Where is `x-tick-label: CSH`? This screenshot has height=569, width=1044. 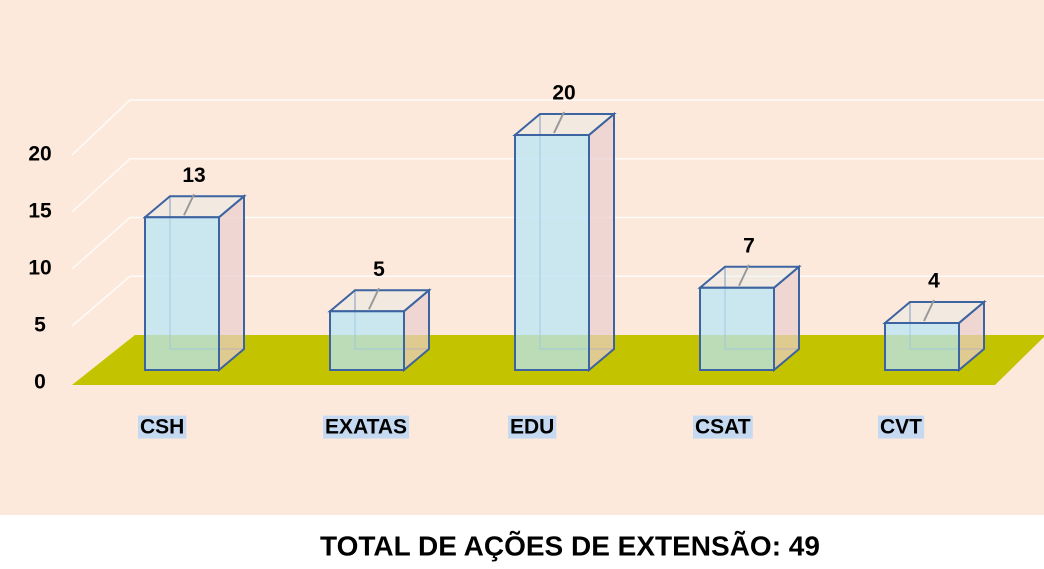
x-tick-label: CSH is located at coordinates (162, 427).